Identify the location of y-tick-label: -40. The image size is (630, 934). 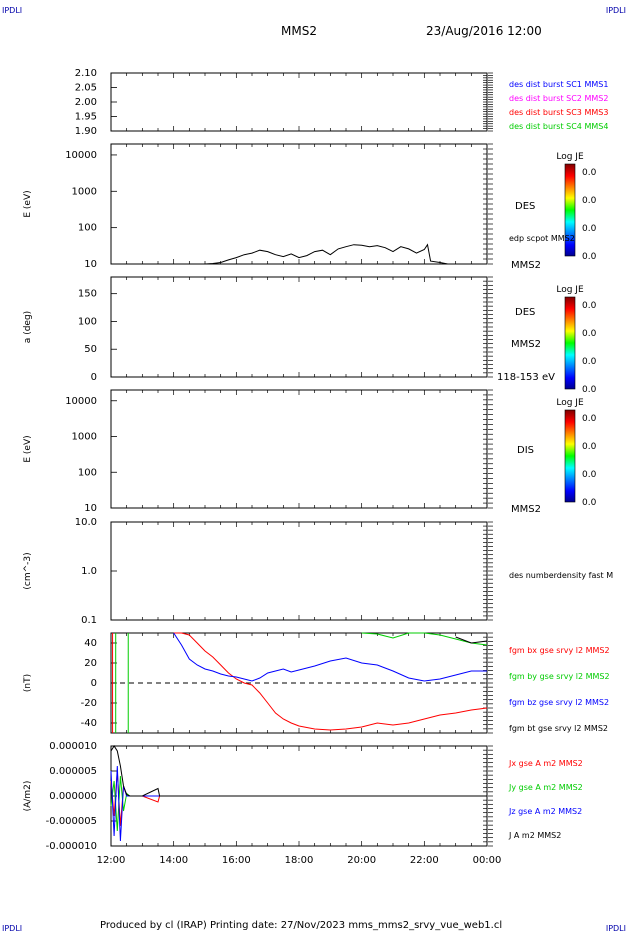
(89, 723).